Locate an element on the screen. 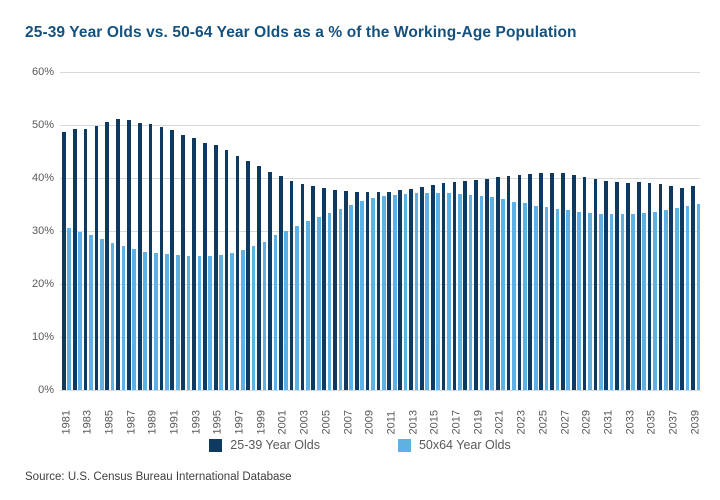 The height and width of the screenshot is (500, 720). x-axis-tick-label-2029: 2029 is located at coordinates (586, 422).